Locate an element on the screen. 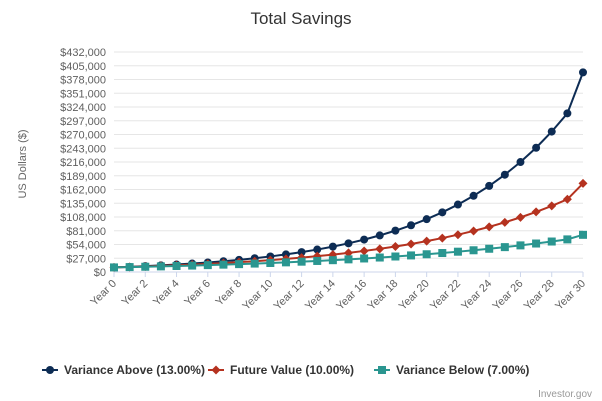  chart-title: Total Savings is located at coordinates (300, 18).